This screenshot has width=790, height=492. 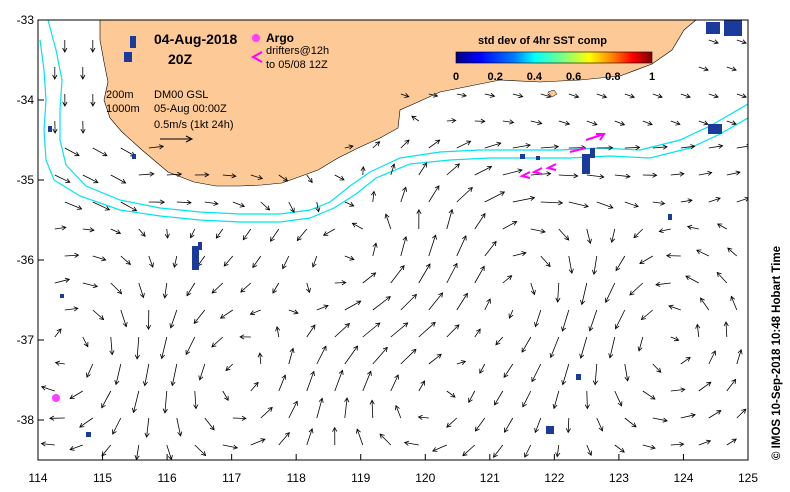 What do you see at coordinates (190, 109) in the screenshot?
I see `model-time: 05-Aug 00:00Z` at bounding box center [190, 109].